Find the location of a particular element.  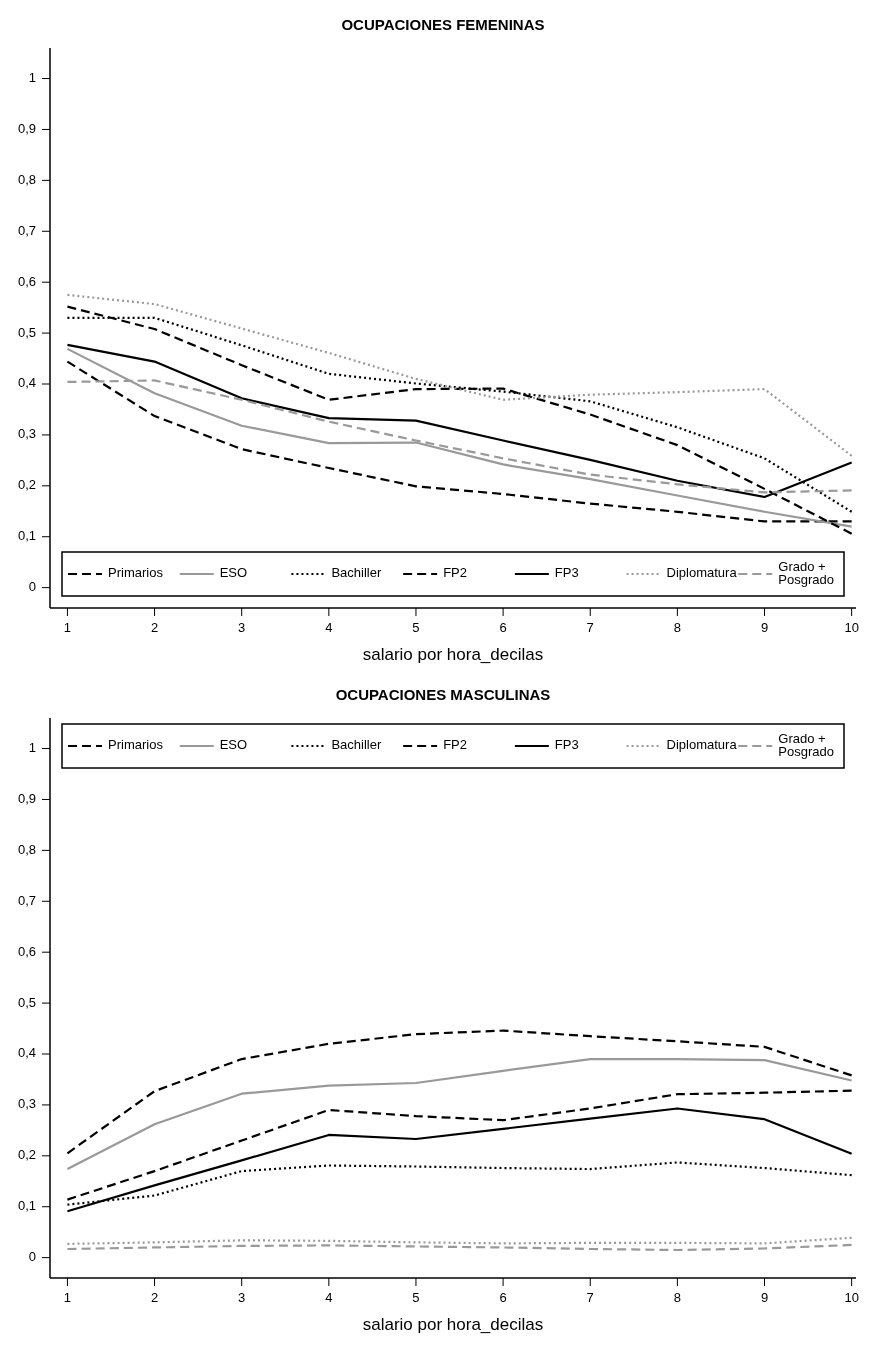

chart-title: OCUPACIONES MASCULINAS is located at coordinates (443, 694).